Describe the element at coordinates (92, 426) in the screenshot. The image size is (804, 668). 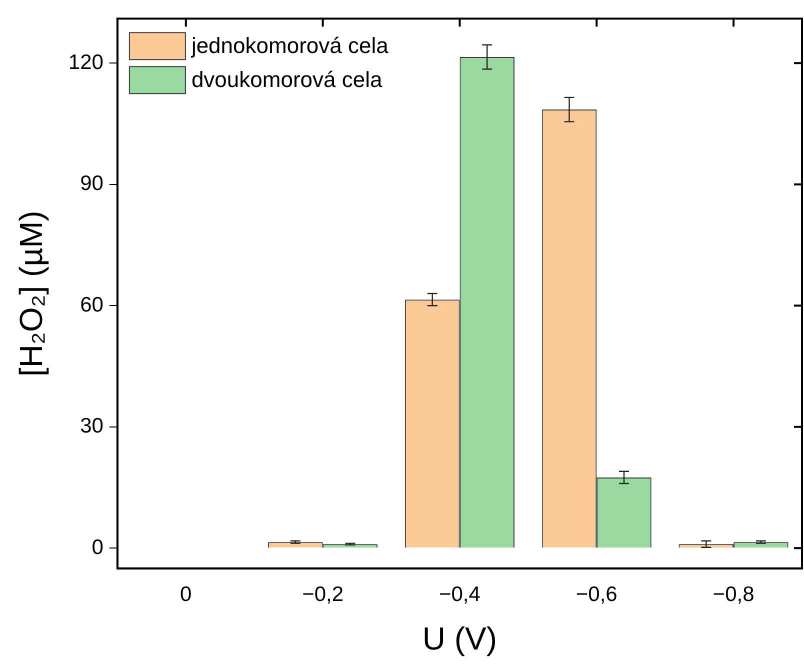
I see `y-tick-label: 30` at that location.